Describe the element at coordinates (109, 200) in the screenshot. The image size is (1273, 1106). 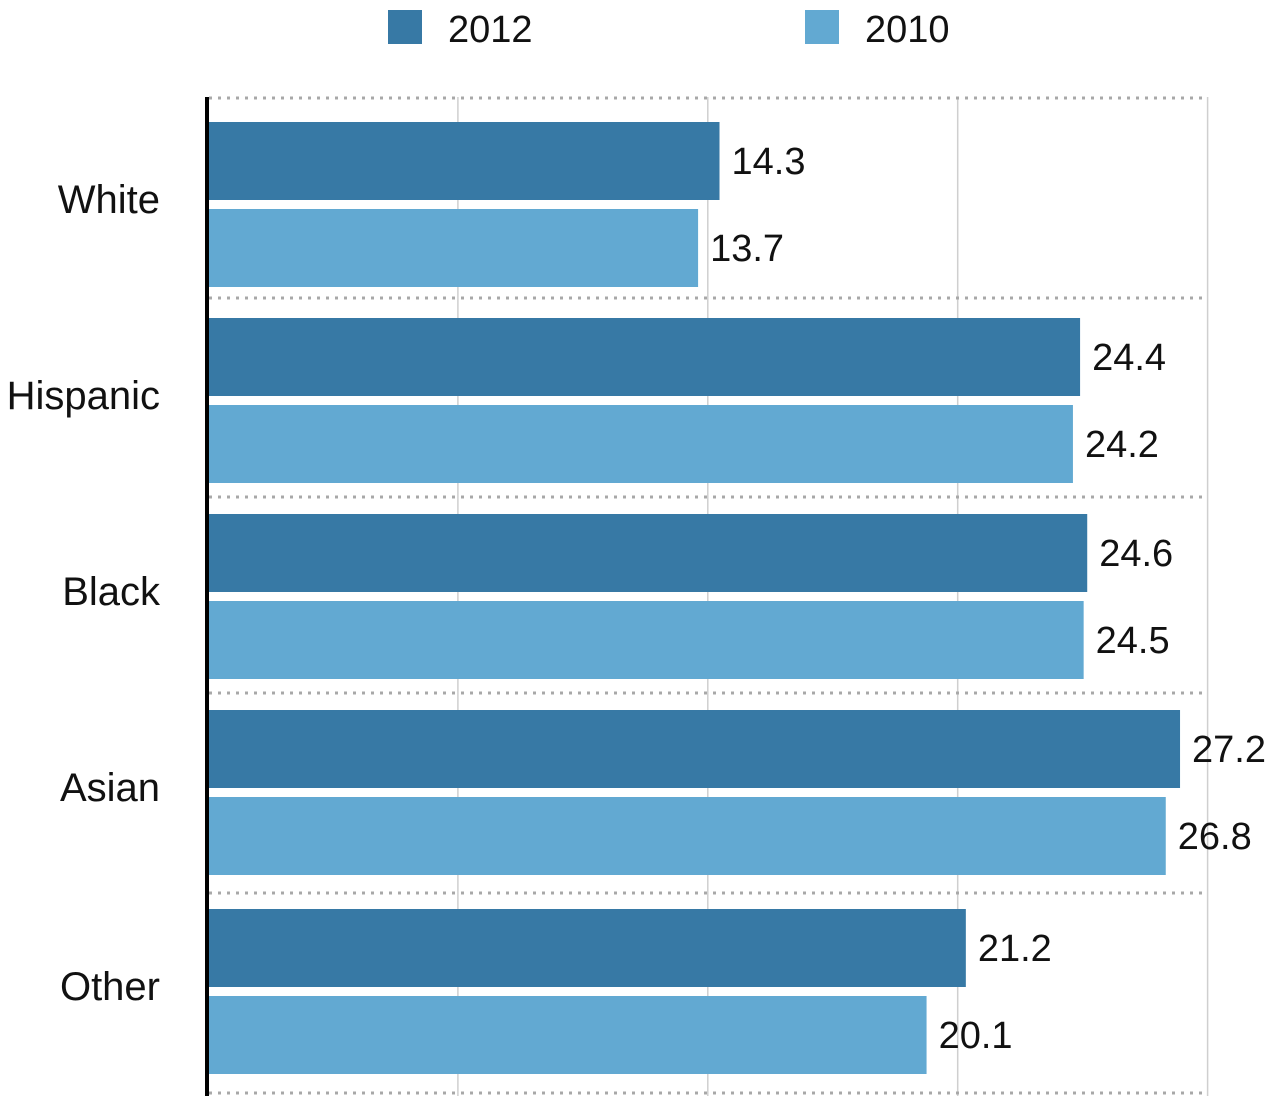
I see `category-label-white: White` at that location.